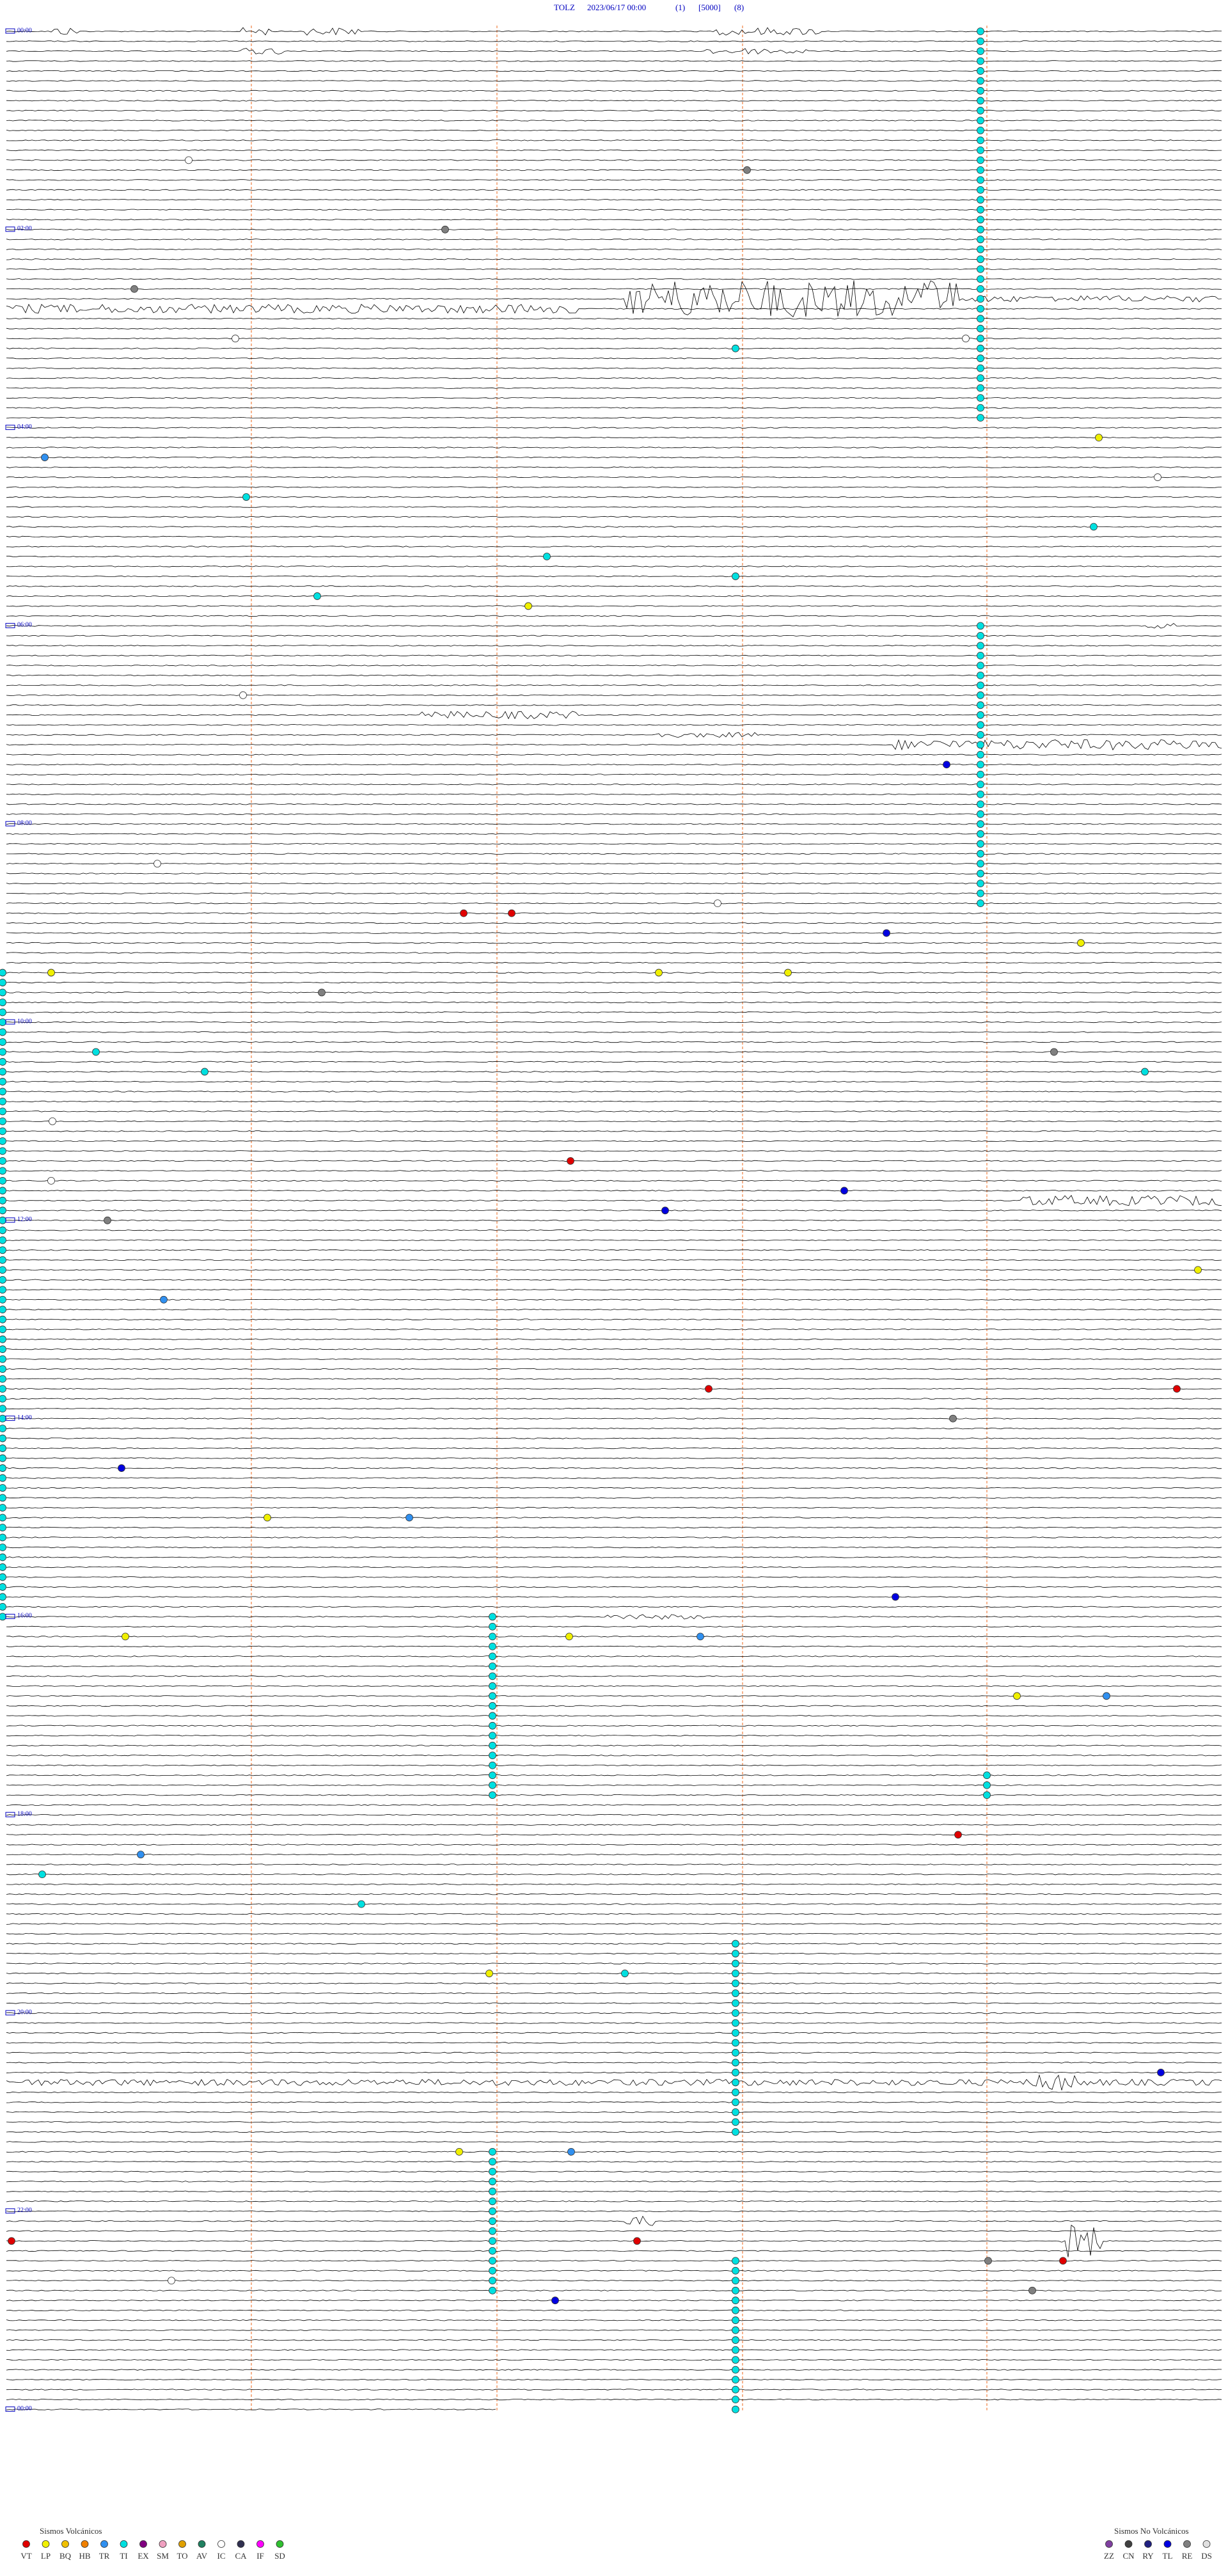 Image resolution: width=1228 pixels, height=2576 pixels. I want to click on hour-label: 08:00, so click(24, 822).